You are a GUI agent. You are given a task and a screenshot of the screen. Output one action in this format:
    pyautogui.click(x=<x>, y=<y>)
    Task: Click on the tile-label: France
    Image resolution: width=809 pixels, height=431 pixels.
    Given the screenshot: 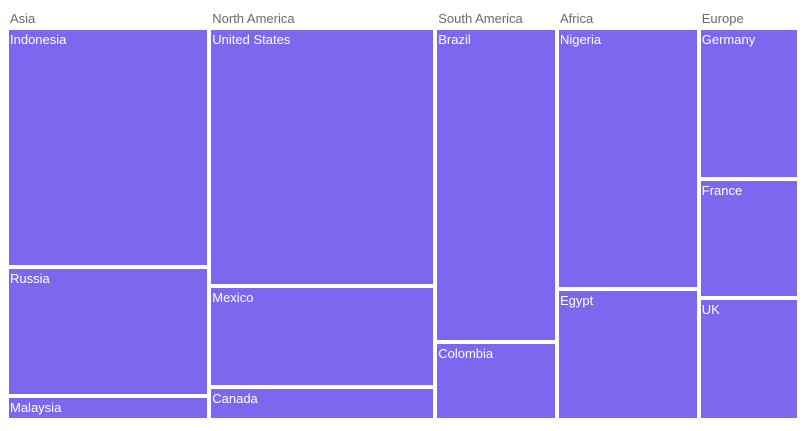 What is the action you would take?
    pyautogui.click(x=722, y=190)
    